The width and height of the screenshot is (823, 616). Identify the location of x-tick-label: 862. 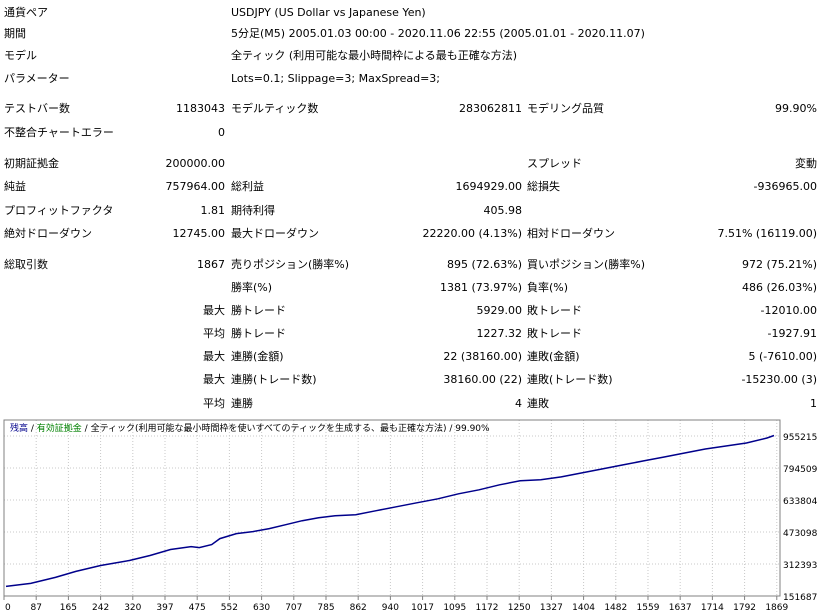
(358, 608).